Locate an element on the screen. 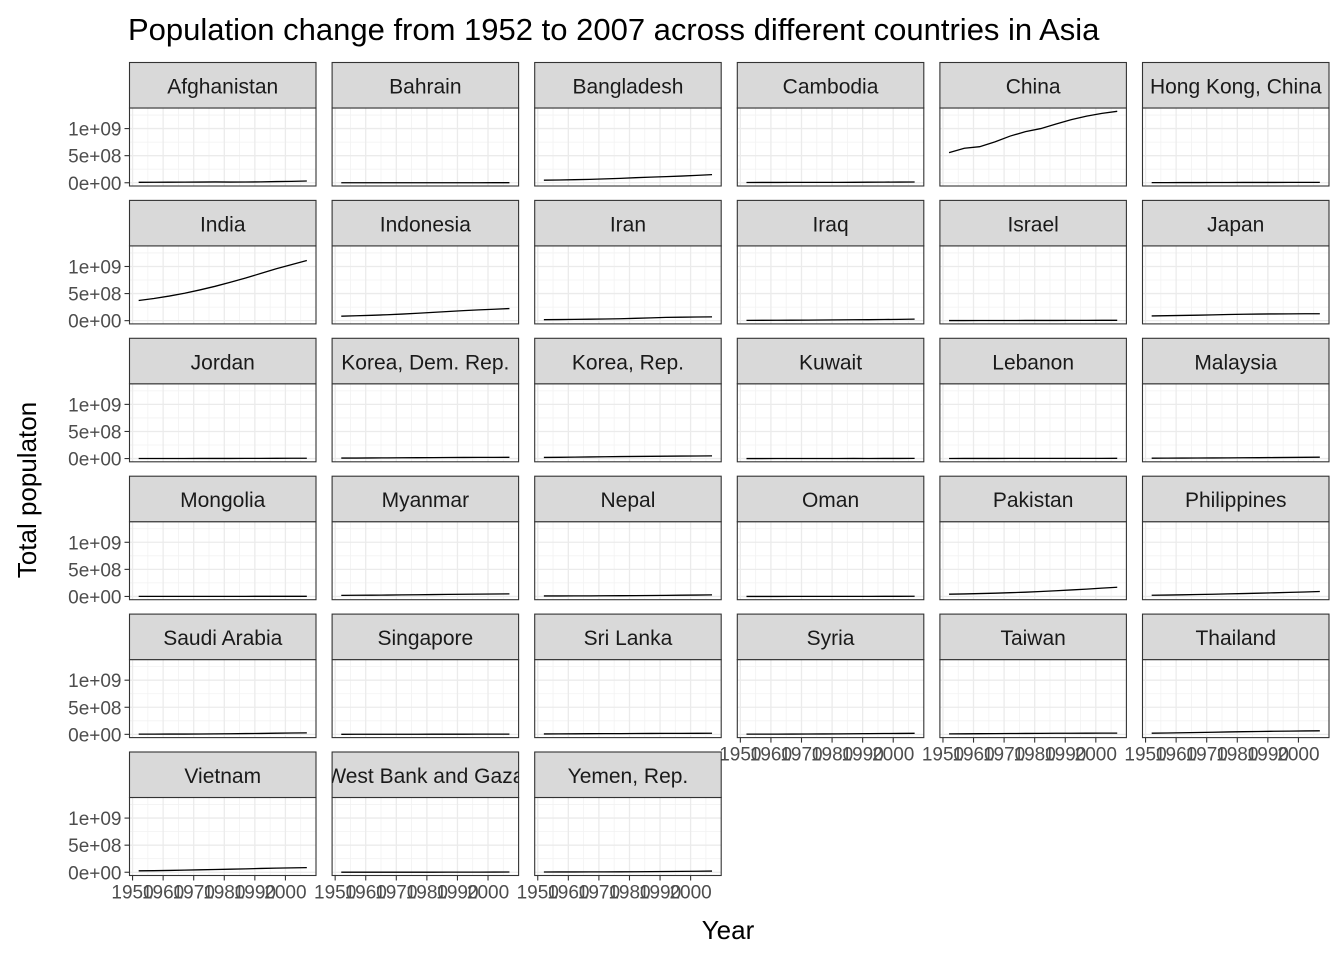  strip-label: Yemen, Rep. is located at coordinates (628, 776).